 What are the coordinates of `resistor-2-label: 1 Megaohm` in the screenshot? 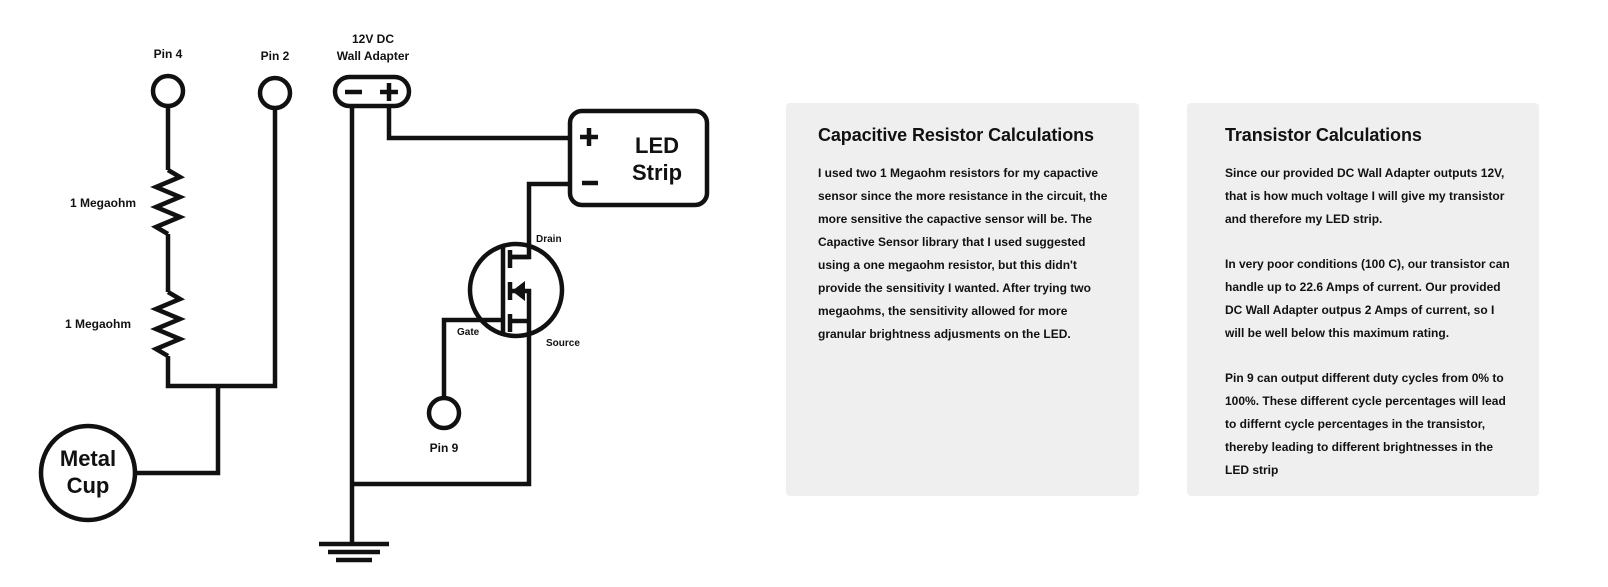 It's located at (98, 324).